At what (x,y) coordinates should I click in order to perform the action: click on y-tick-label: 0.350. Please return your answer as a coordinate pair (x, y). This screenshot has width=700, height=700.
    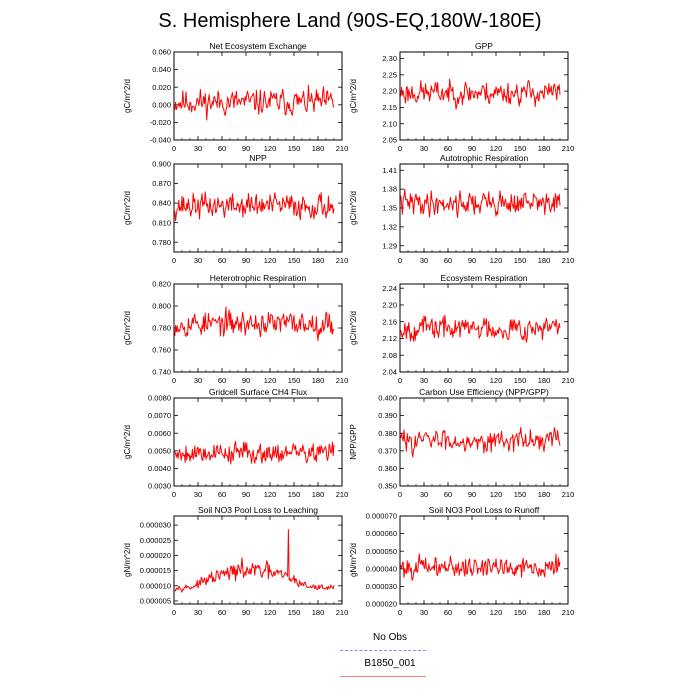
    Looking at the image, I should click on (387, 486).